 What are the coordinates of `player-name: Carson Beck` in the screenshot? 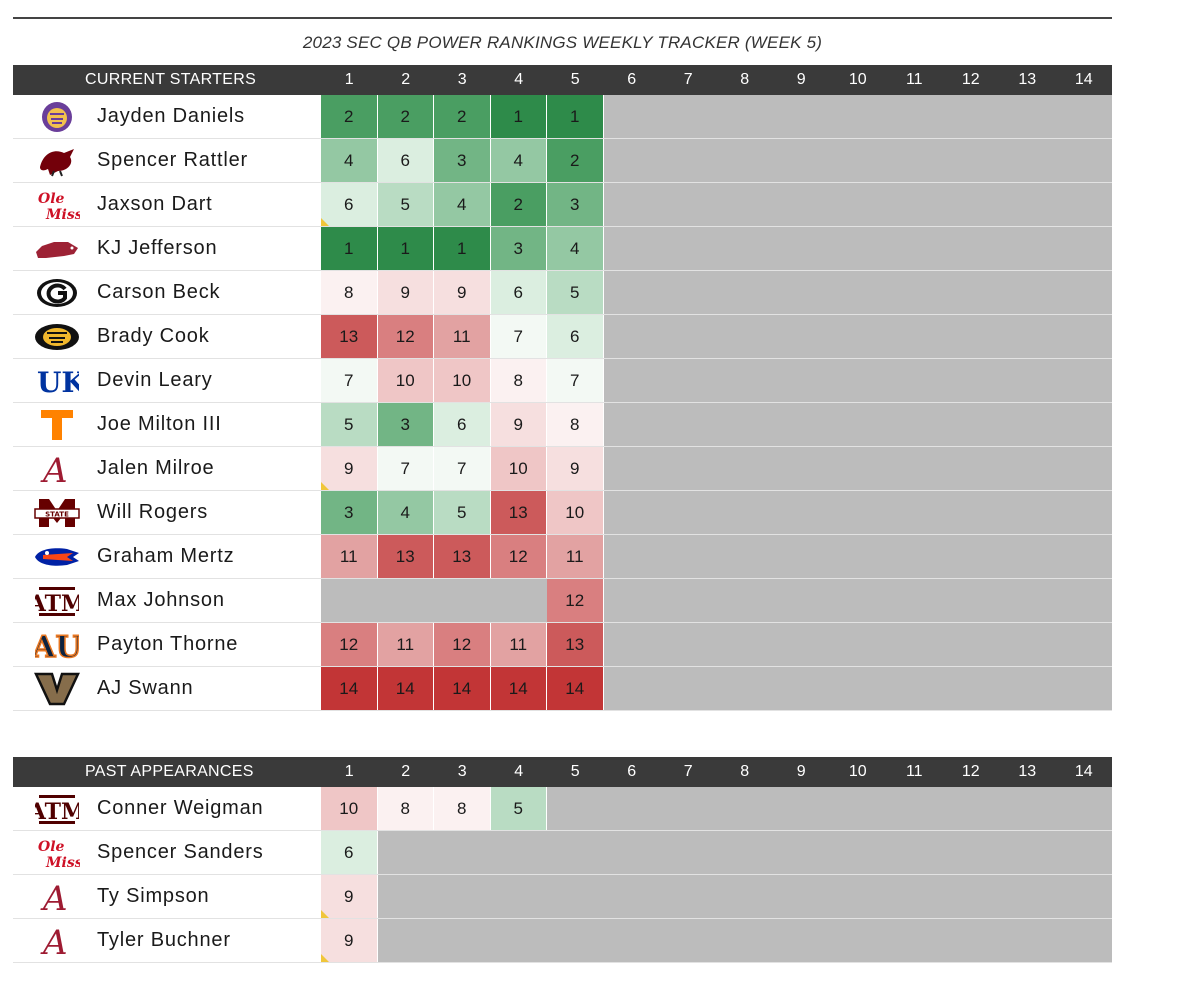 It's located at (159, 292).